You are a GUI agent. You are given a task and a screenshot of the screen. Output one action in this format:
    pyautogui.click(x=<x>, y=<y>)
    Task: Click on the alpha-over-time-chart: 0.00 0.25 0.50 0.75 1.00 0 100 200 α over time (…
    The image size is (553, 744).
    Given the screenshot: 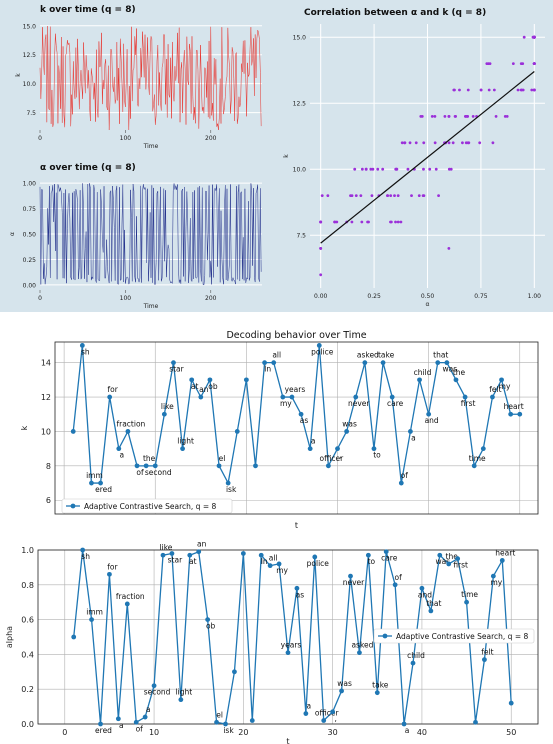 What is the action you would take?
    pyautogui.click(x=135, y=236)
    